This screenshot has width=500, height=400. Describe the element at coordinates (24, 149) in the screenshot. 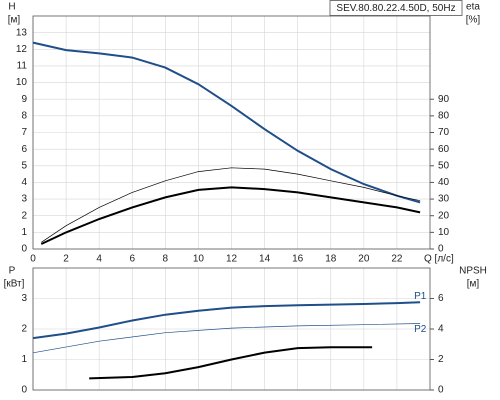

I see `y-tick-label: 6` at that location.